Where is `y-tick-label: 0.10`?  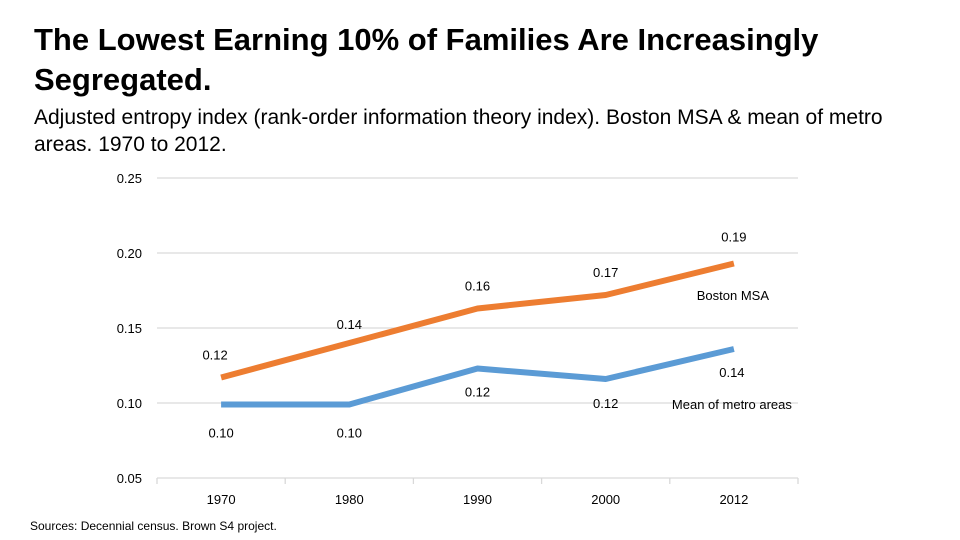 y-tick-label: 0.10 is located at coordinates (129, 403).